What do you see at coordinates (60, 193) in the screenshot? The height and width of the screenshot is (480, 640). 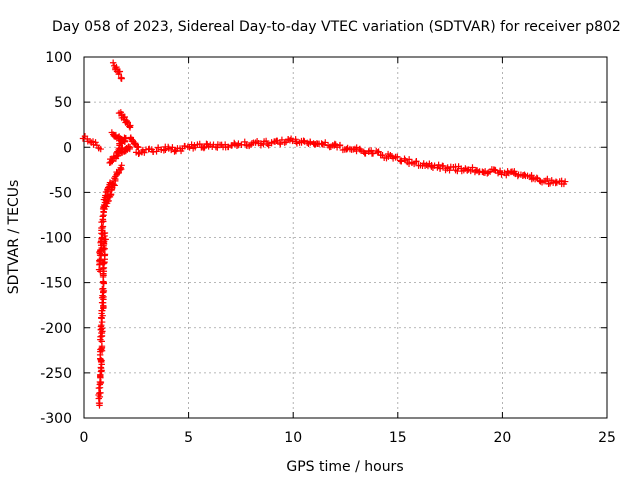 I see `y-tick-label: -50` at bounding box center [60, 193].